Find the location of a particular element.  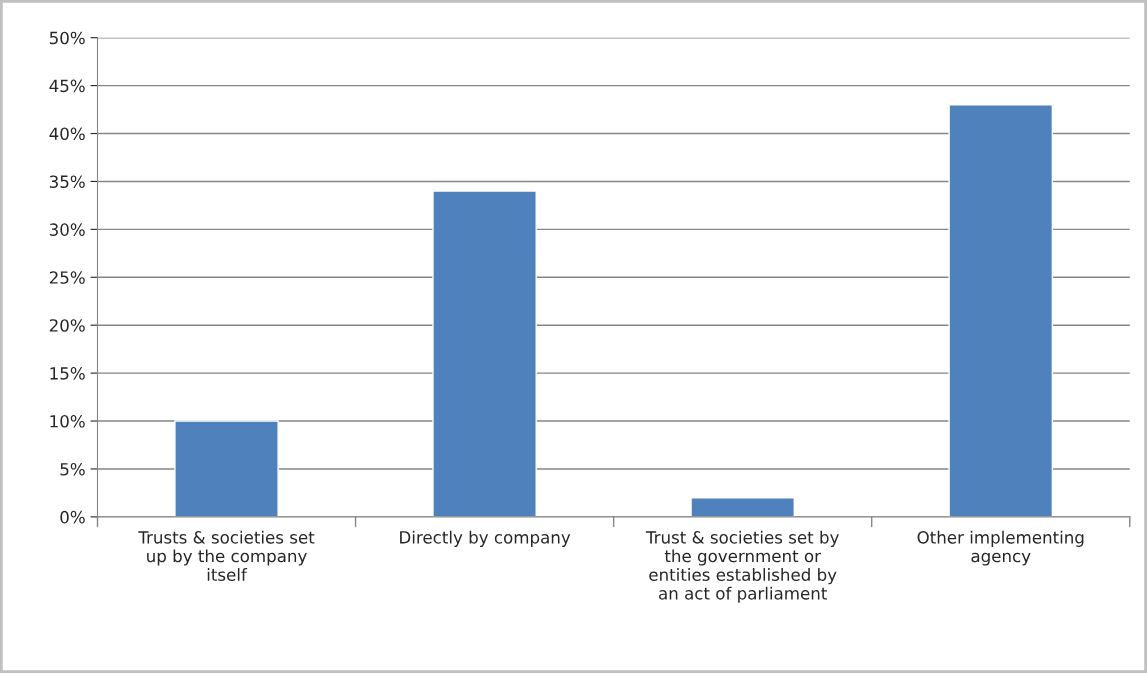

y-tick-label: 0% is located at coordinates (72, 517).